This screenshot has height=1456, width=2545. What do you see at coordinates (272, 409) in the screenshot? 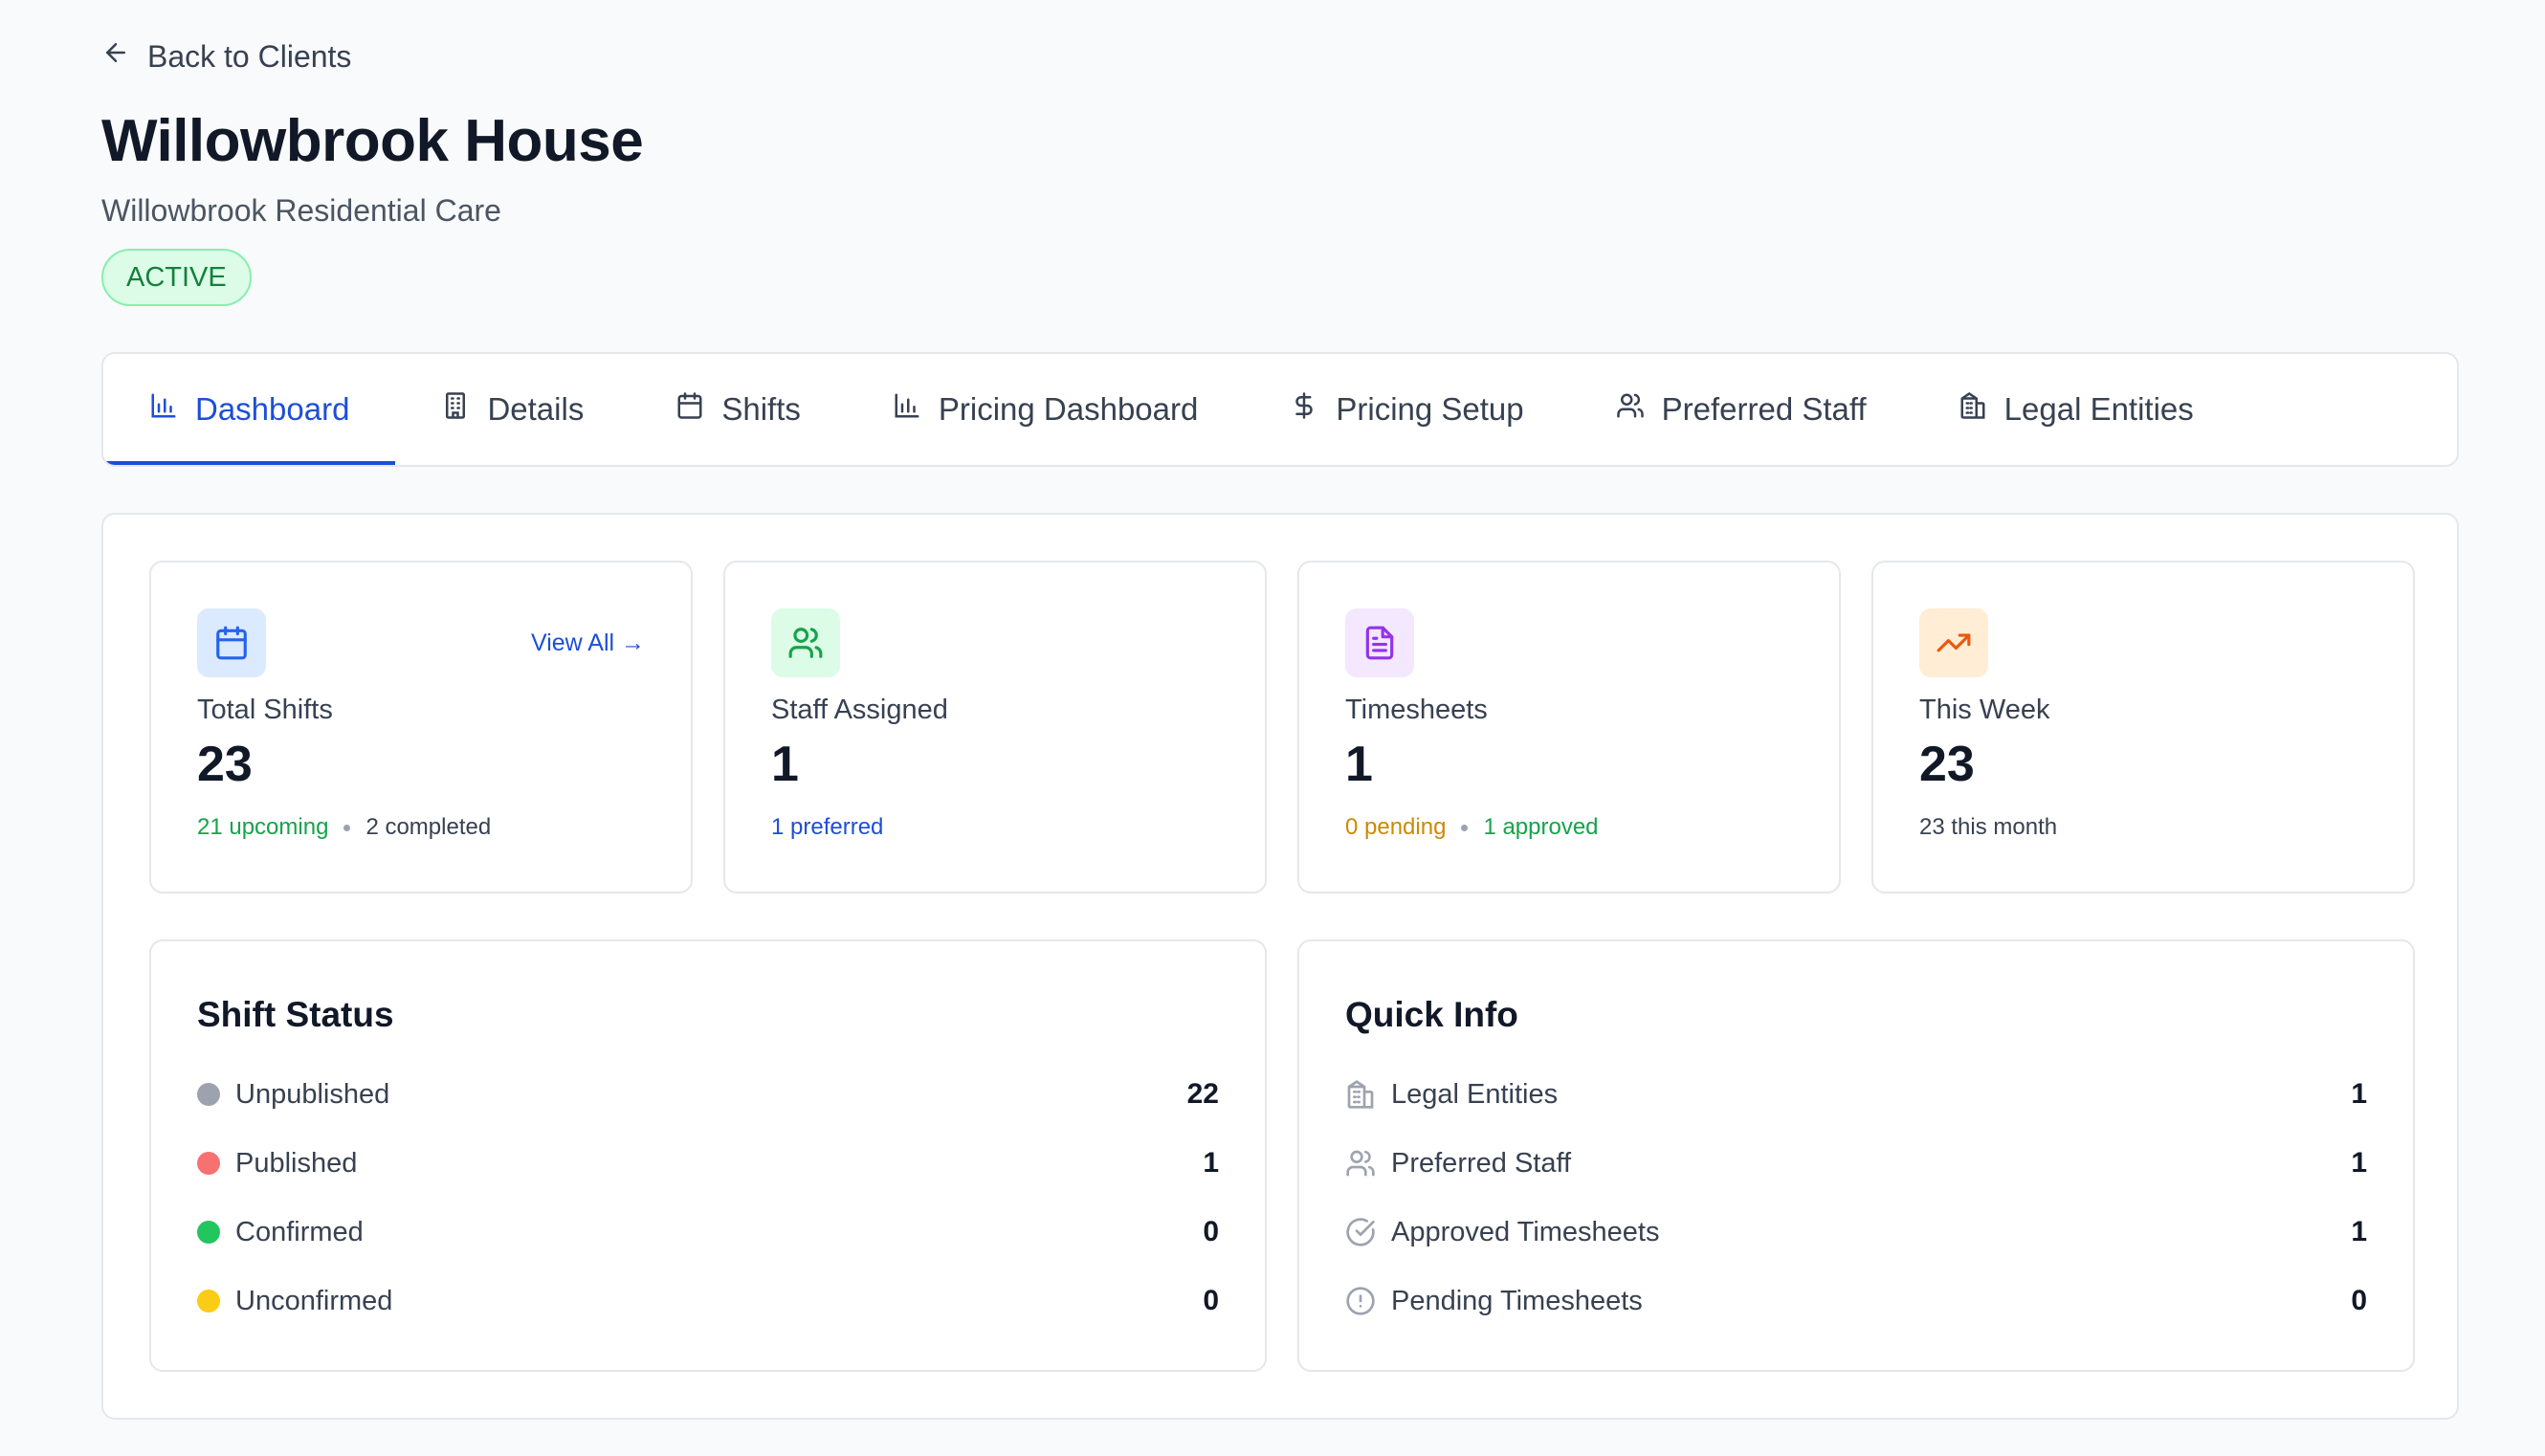
I see `tab-label: Dashboard` at bounding box center [272, 409].